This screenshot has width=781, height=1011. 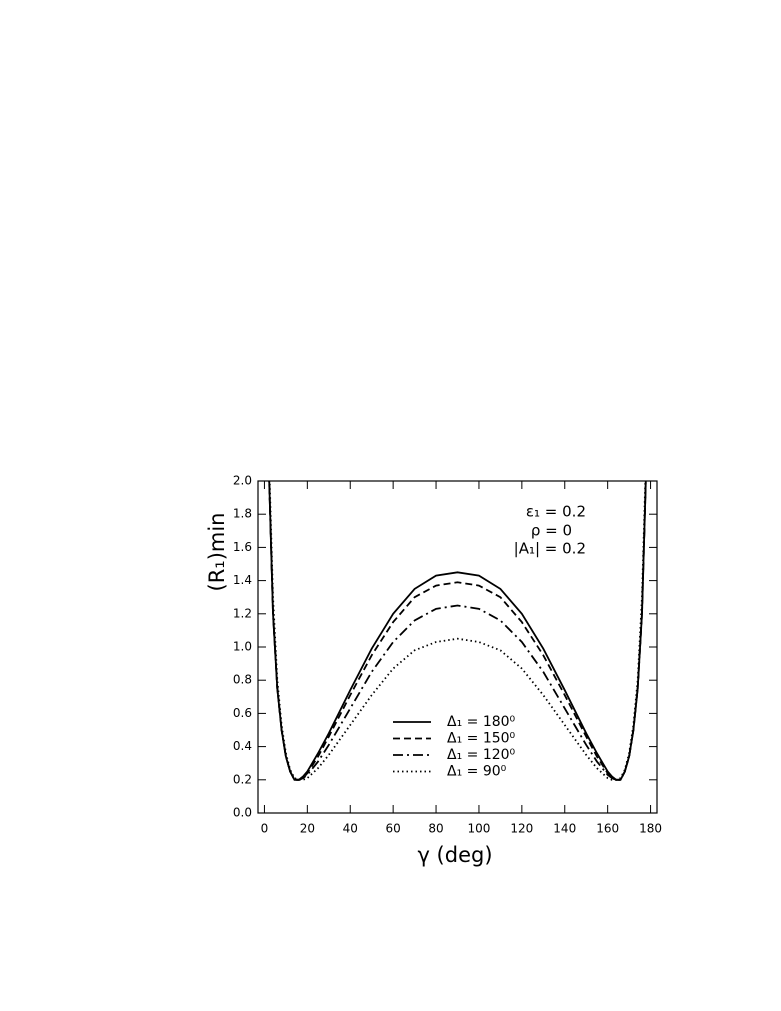 What do you see at coordinates (242, 547) in the screenshot?
I see `y-tick-label: 1.6` at bounding box center [242, 547].